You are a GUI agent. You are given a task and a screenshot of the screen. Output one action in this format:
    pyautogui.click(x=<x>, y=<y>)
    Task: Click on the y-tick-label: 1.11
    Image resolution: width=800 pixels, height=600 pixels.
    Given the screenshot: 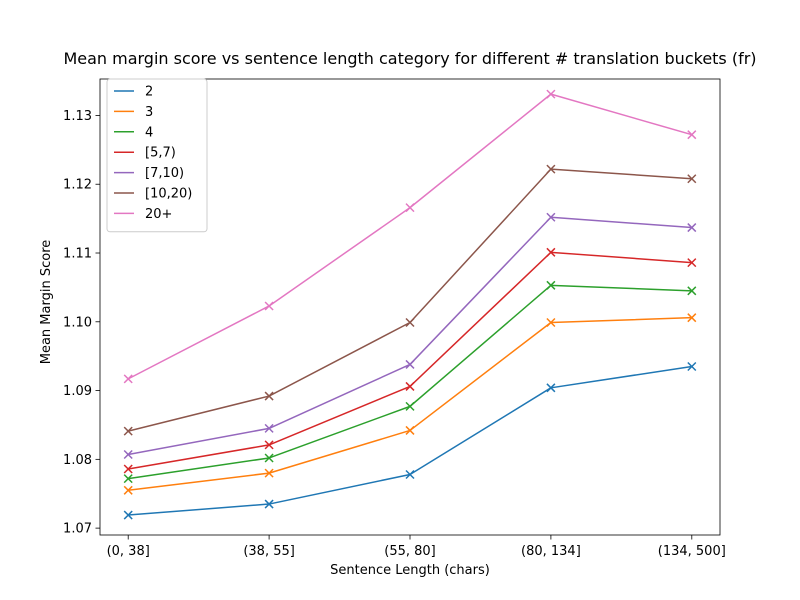 What is the action you would take?
    pyautogui.click(x=77, y=254)
    